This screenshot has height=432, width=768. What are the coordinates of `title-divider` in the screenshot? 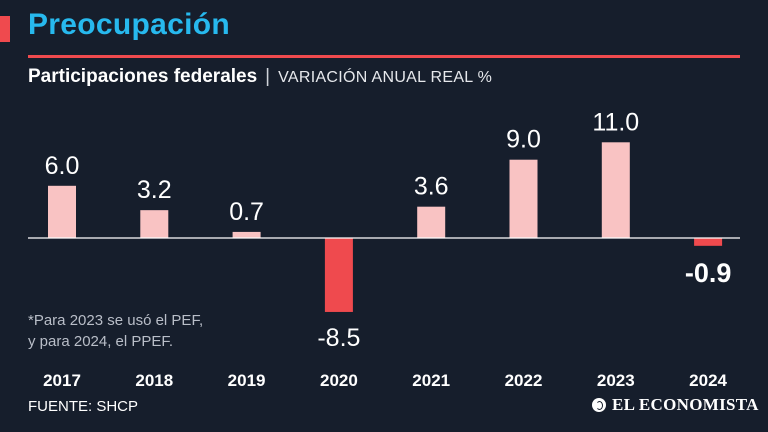 It's located at (384, 56).